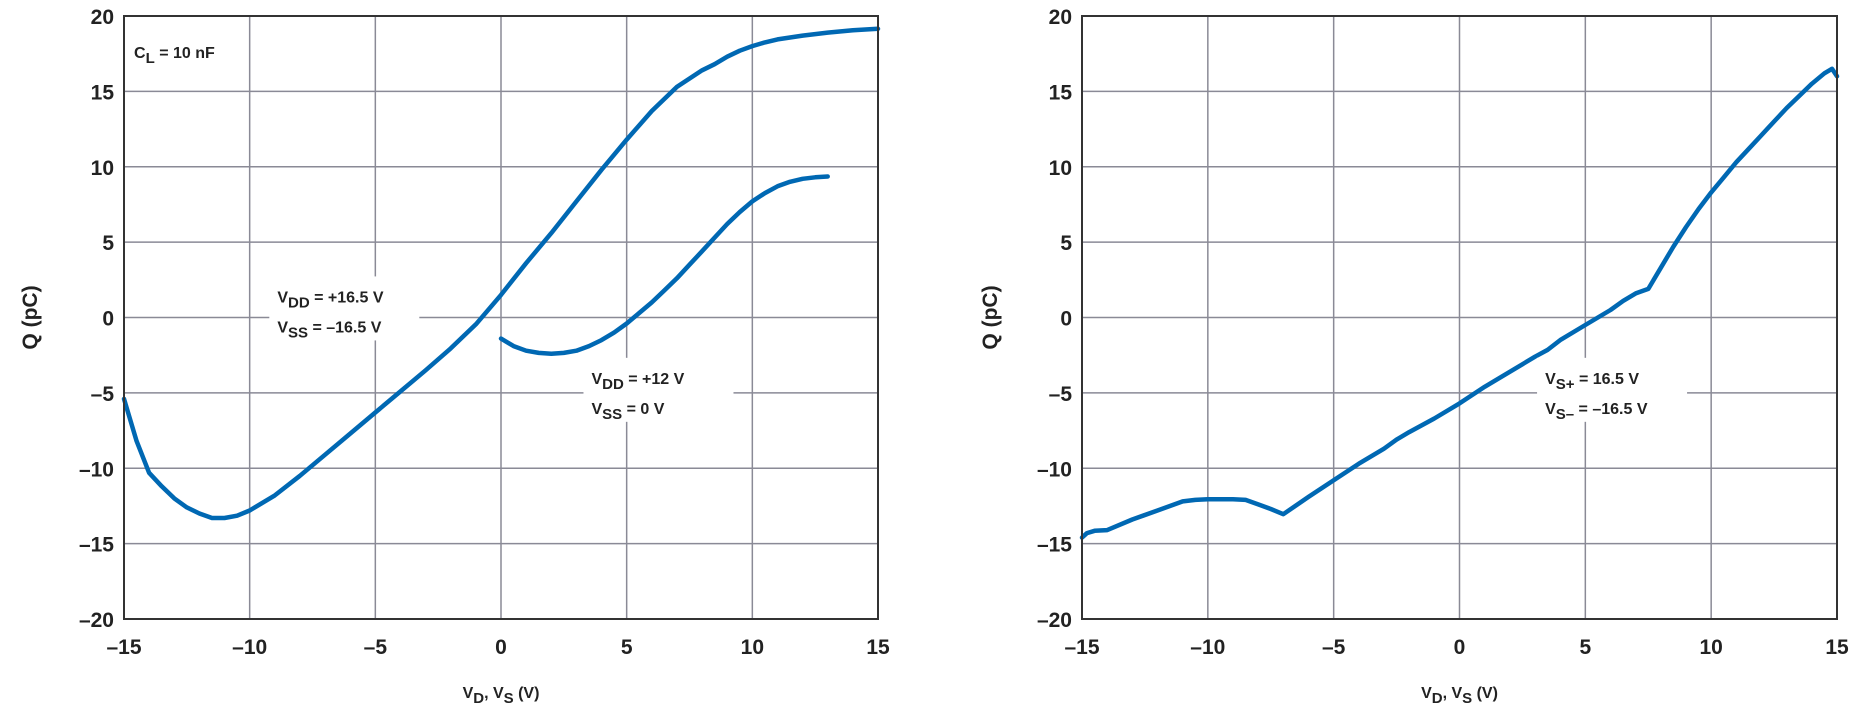  What do you see at coordinates (330, 300) in the screenshot?
I see `supply-label-1: VDD = +16.5 V` at bounding box center [330, 300].